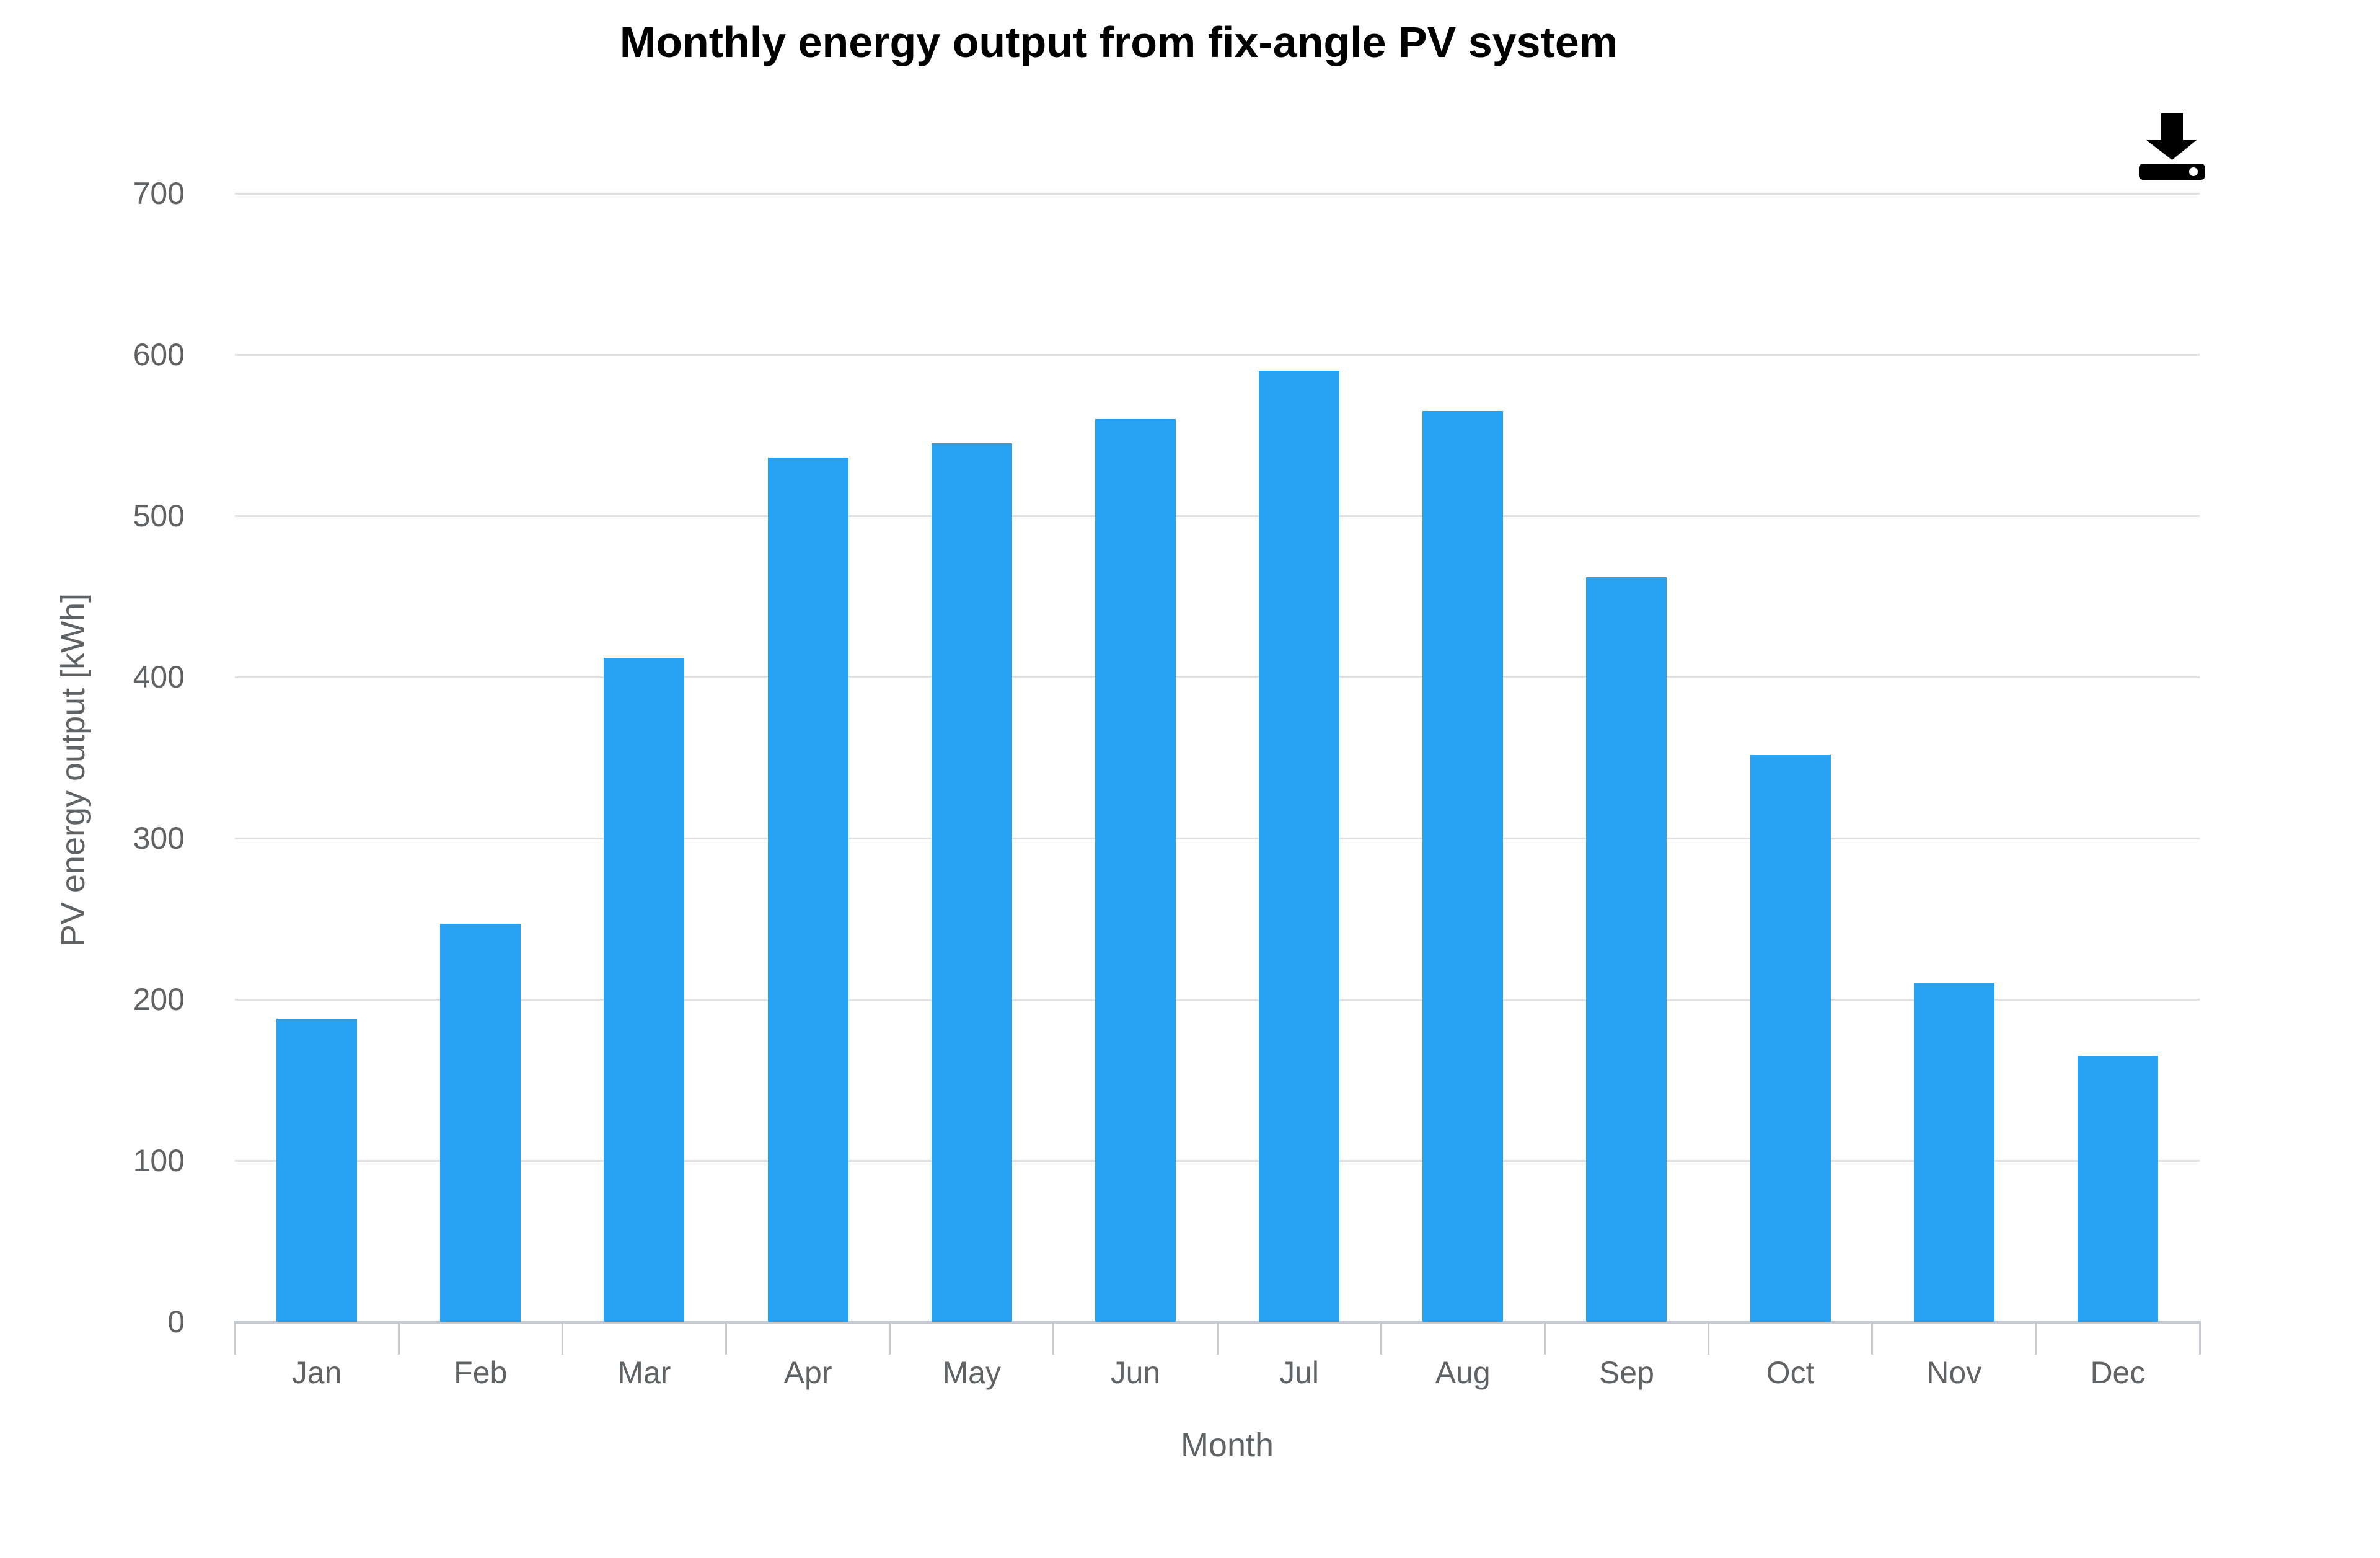 This screenshot has width=2380, height=1558. I want to click on bar-sep, so click(1626, 949).